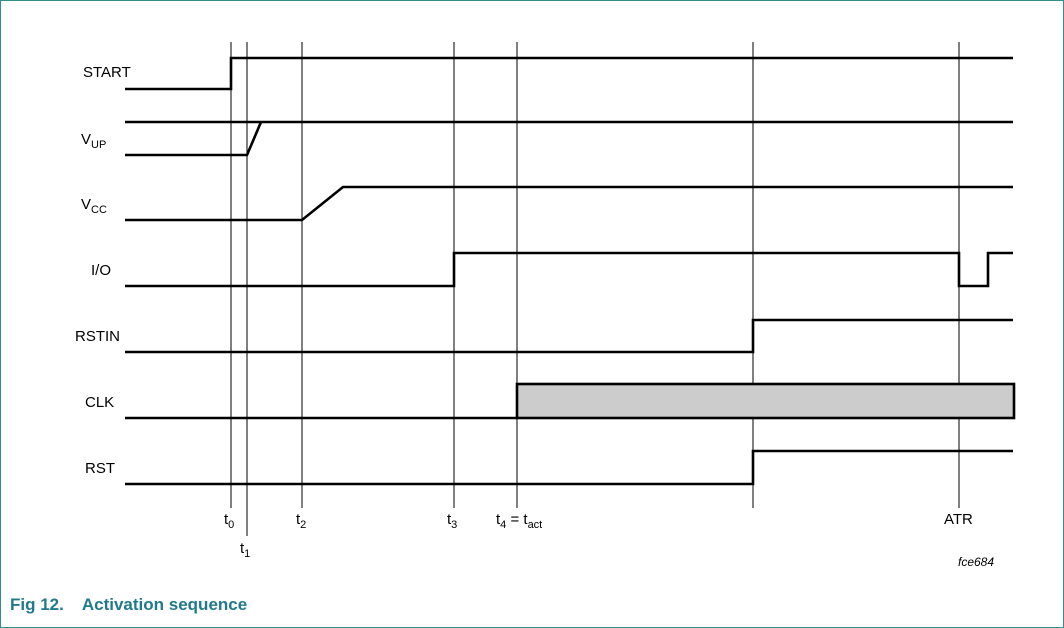  What do you see at coordinates (452, 521) in the screenshot?
I see `time-label-t3: t3` at bounding box center [452, 521].